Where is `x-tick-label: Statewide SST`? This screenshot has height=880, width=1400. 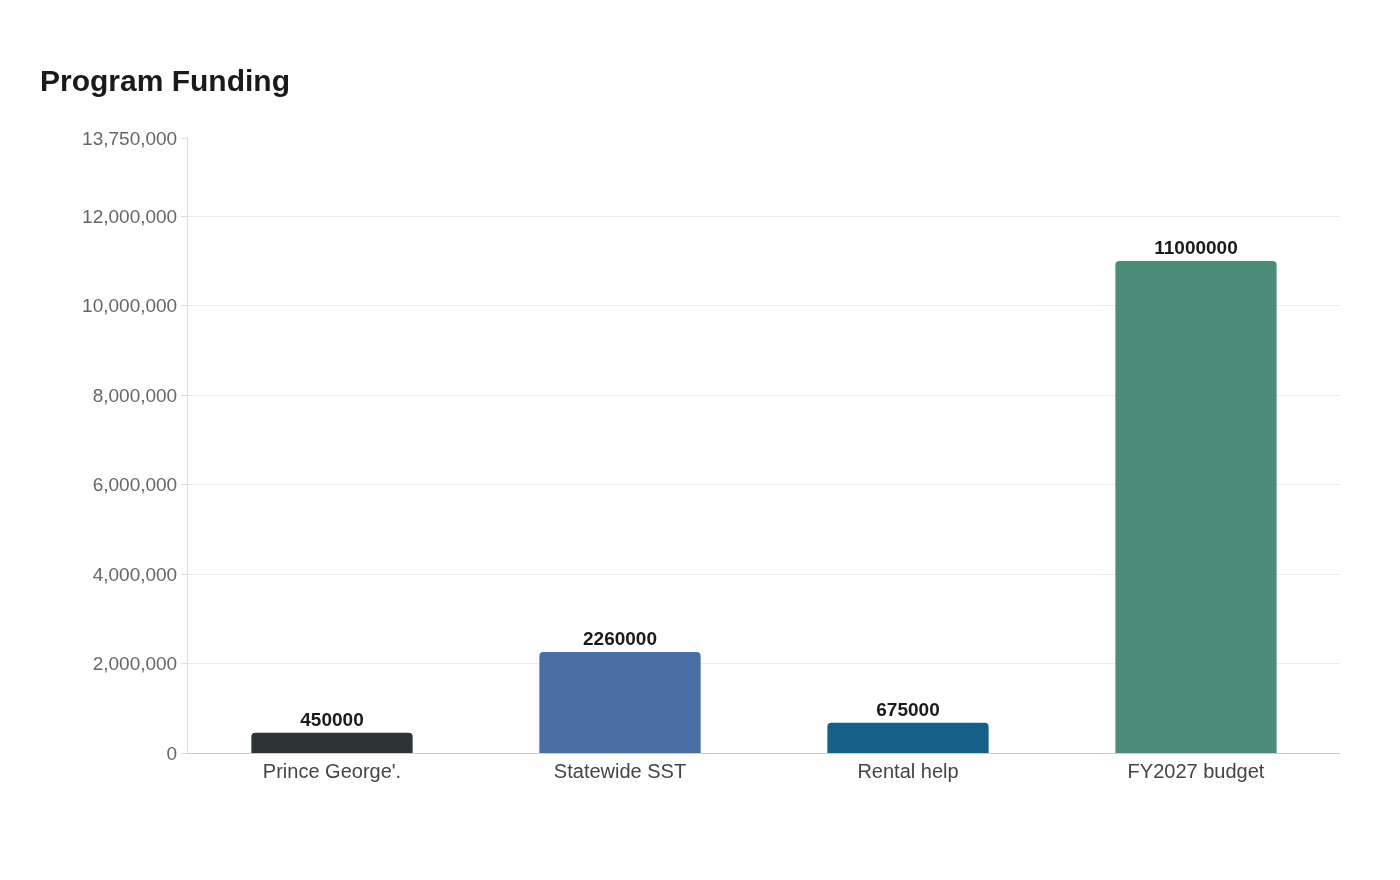 x-tick-label: Statewide SST is located at coordinates (620, 771).